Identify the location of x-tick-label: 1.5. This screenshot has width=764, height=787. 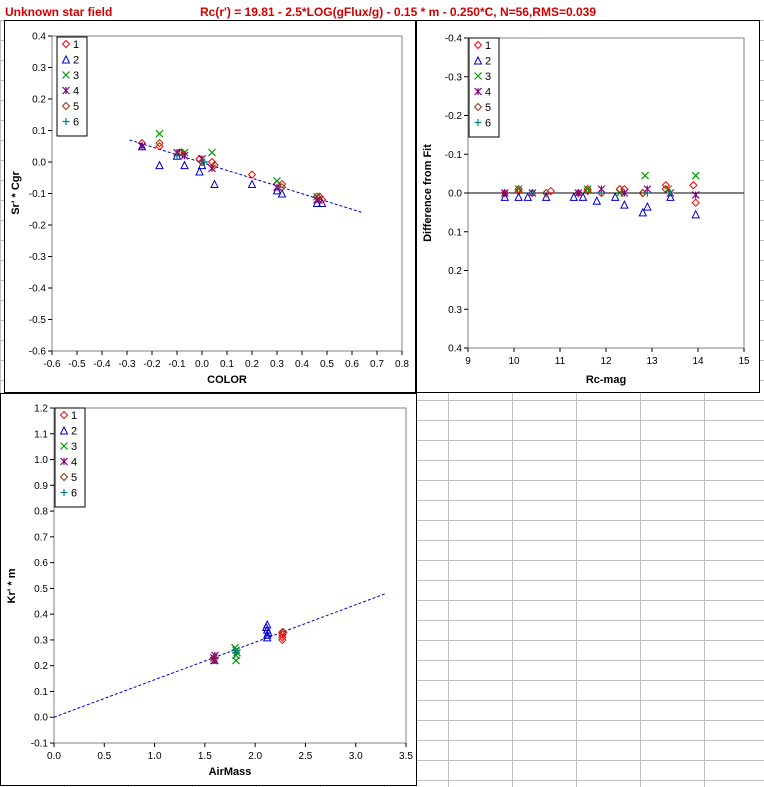
(205, 756).